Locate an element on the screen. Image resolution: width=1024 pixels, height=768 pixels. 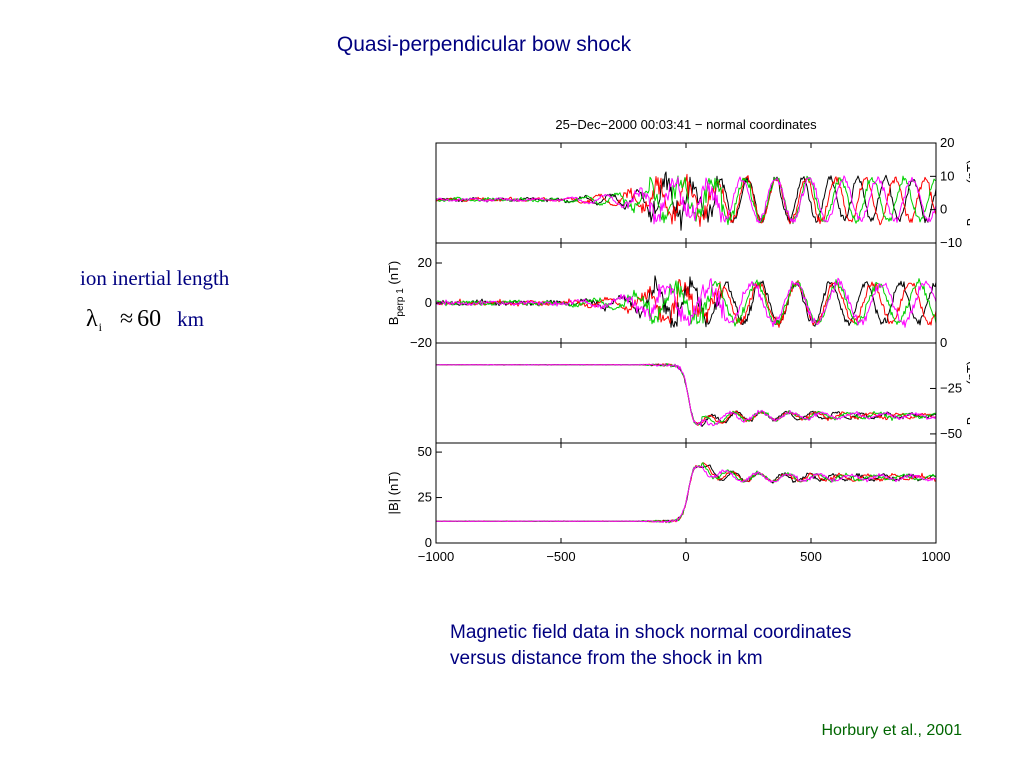
y-tick-label-b_perp1: 20 is located at coordinates (425, 262).